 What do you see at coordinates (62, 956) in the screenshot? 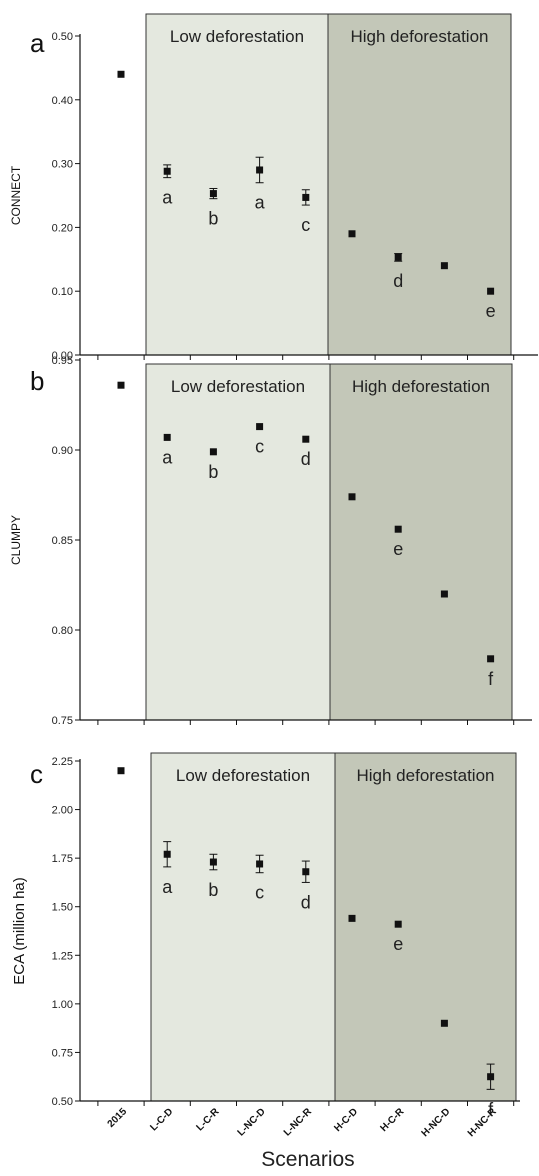
I see `y-tick-label: 1.25` at bounding box center [62, 956].